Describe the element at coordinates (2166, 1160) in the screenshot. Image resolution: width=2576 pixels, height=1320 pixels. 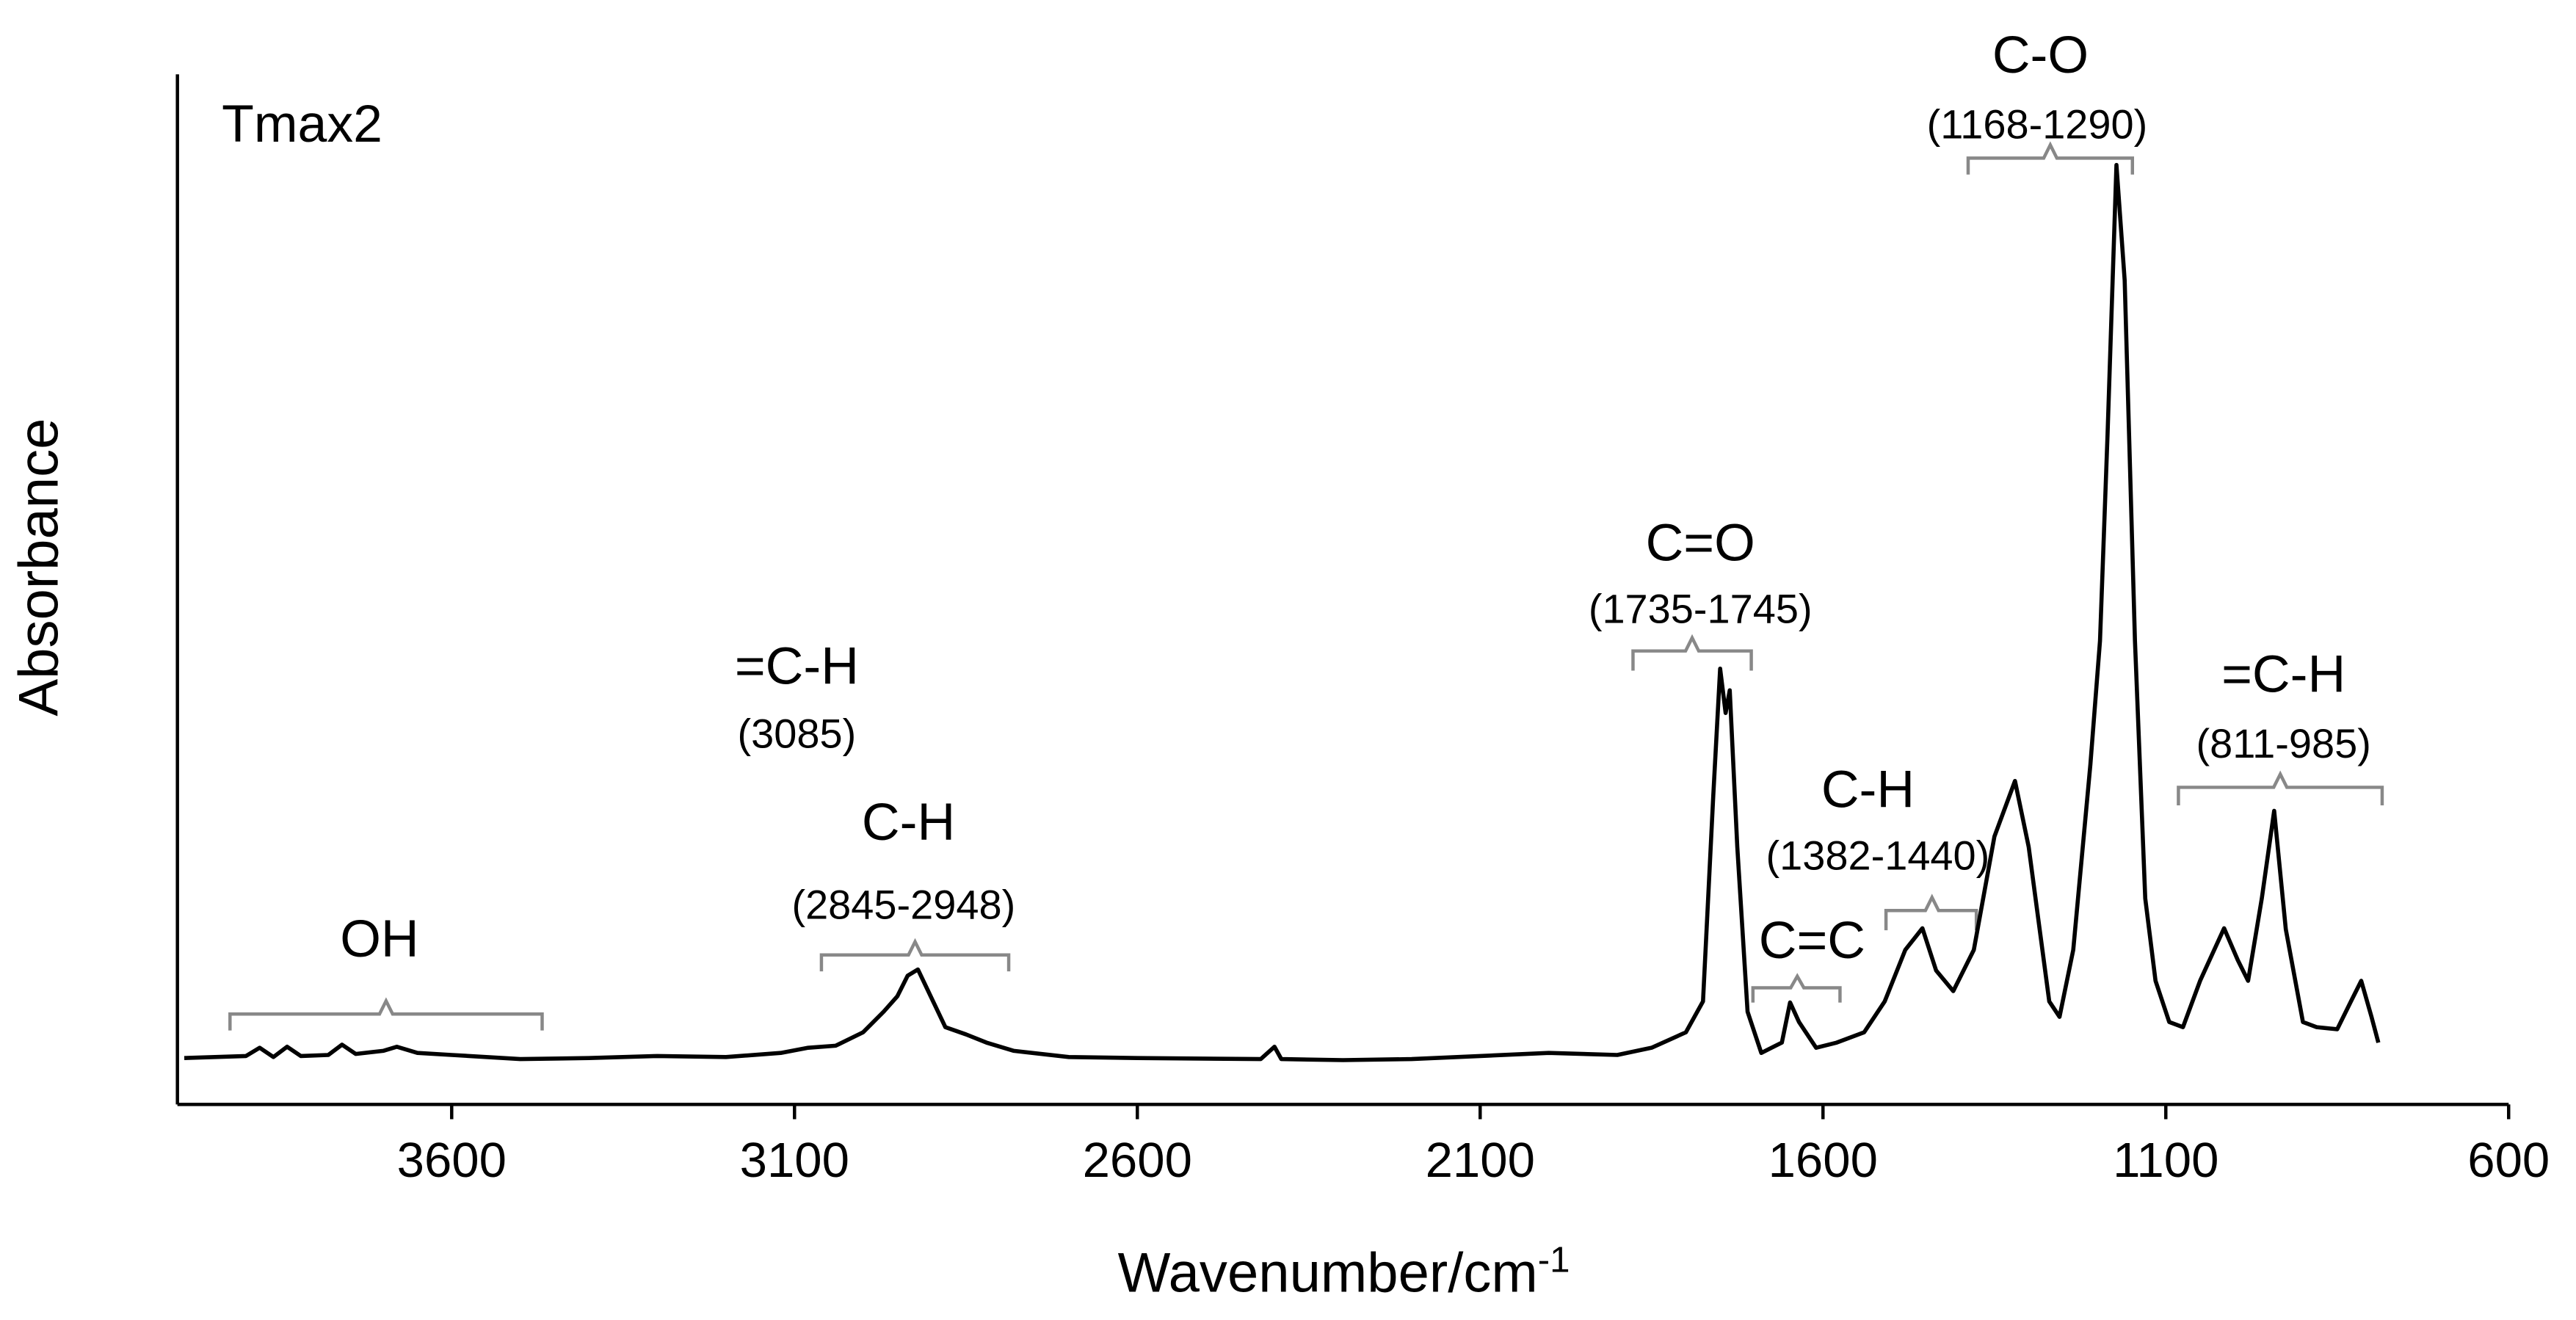
I see `x-tick-label: 1100` at that location.